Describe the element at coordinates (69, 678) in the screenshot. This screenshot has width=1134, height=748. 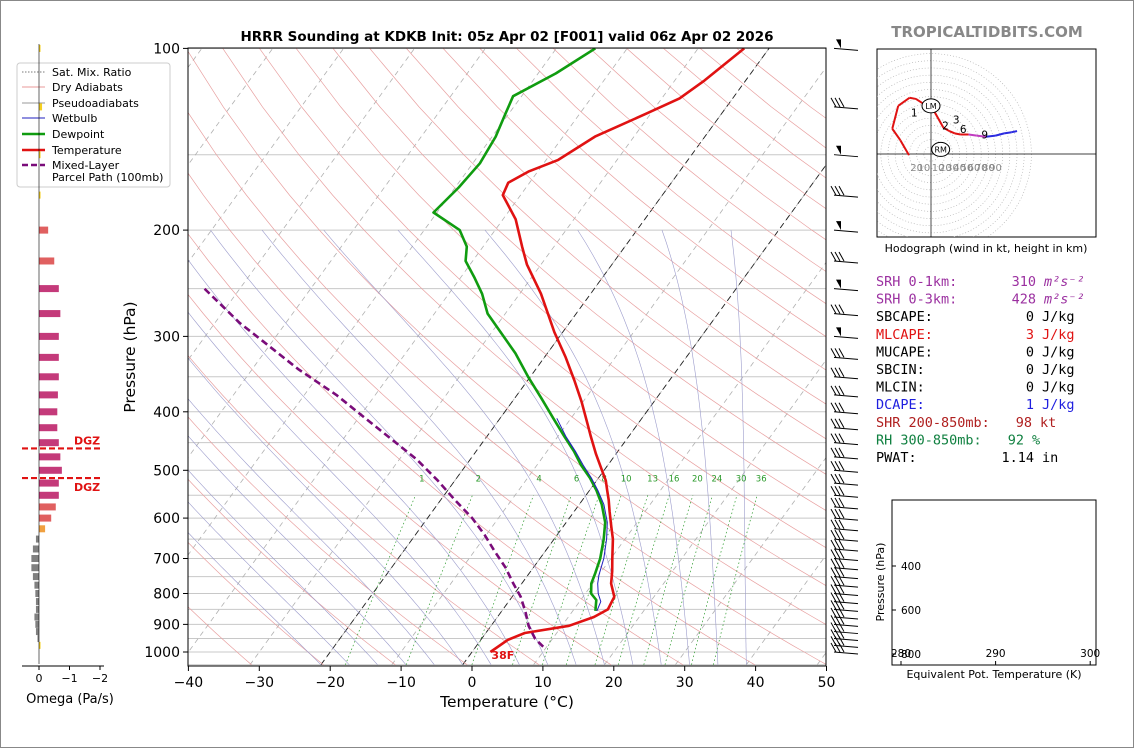
I see `omega-x-tick-label: −1` at that location.